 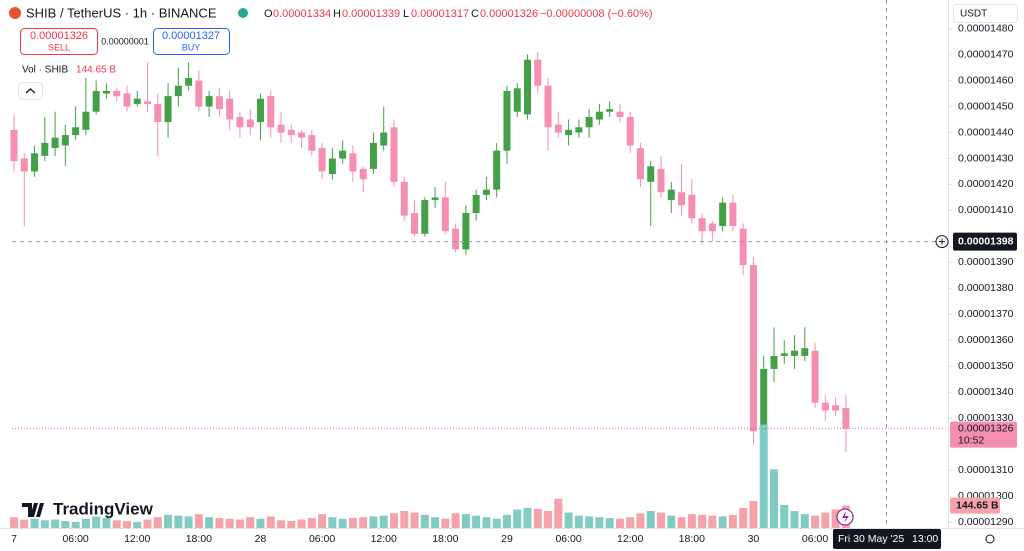 What do you see at coordinates (986, 28) in the screenshot?
I see `y-tick-label: 0.00001480` at bounding box center [986, 28].